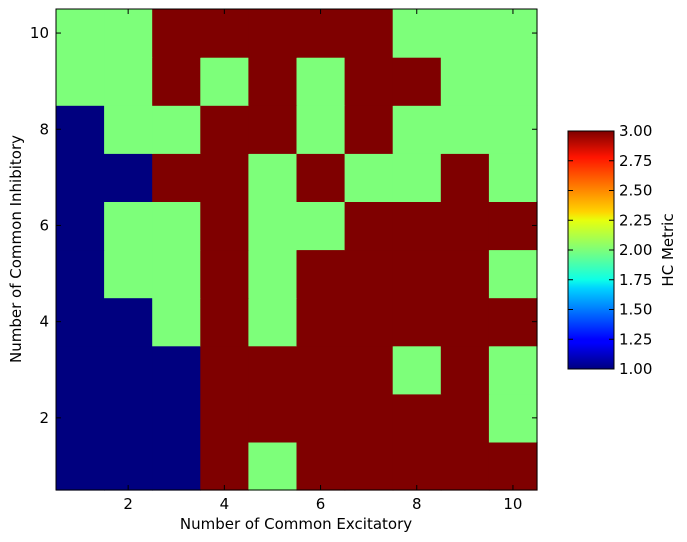 This screenshot has width=687, height=542. What do you see at coordinates (417, 504) in the screenshot?
I see `x-tick-label: 8` at bounding box center [417, 504].